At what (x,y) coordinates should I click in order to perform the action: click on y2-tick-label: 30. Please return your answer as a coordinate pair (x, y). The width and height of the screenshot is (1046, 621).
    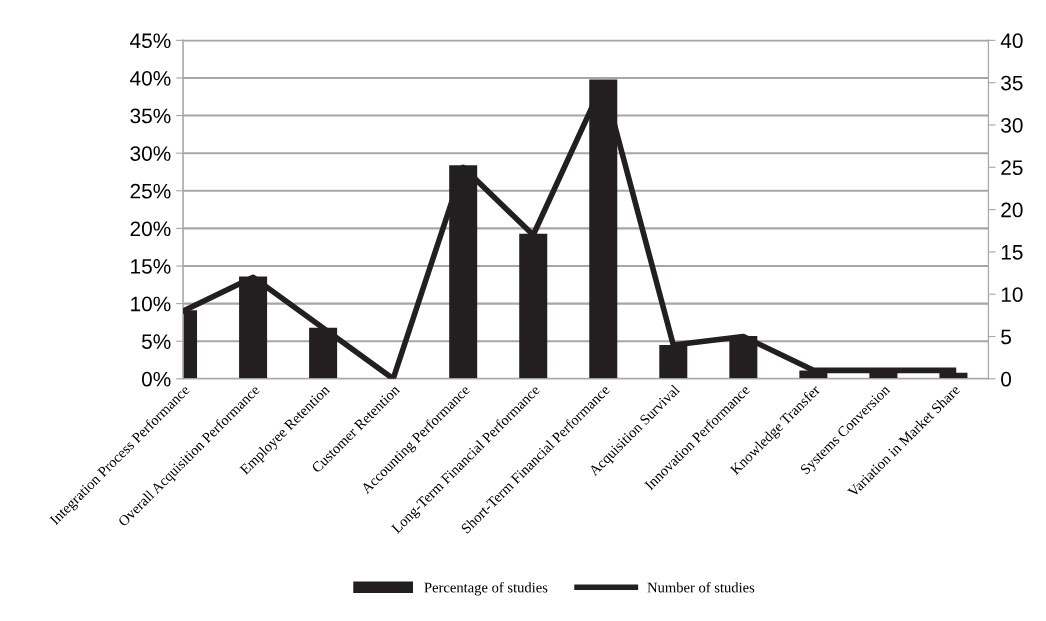
    Looking at the image, I should click on (1012, 125).